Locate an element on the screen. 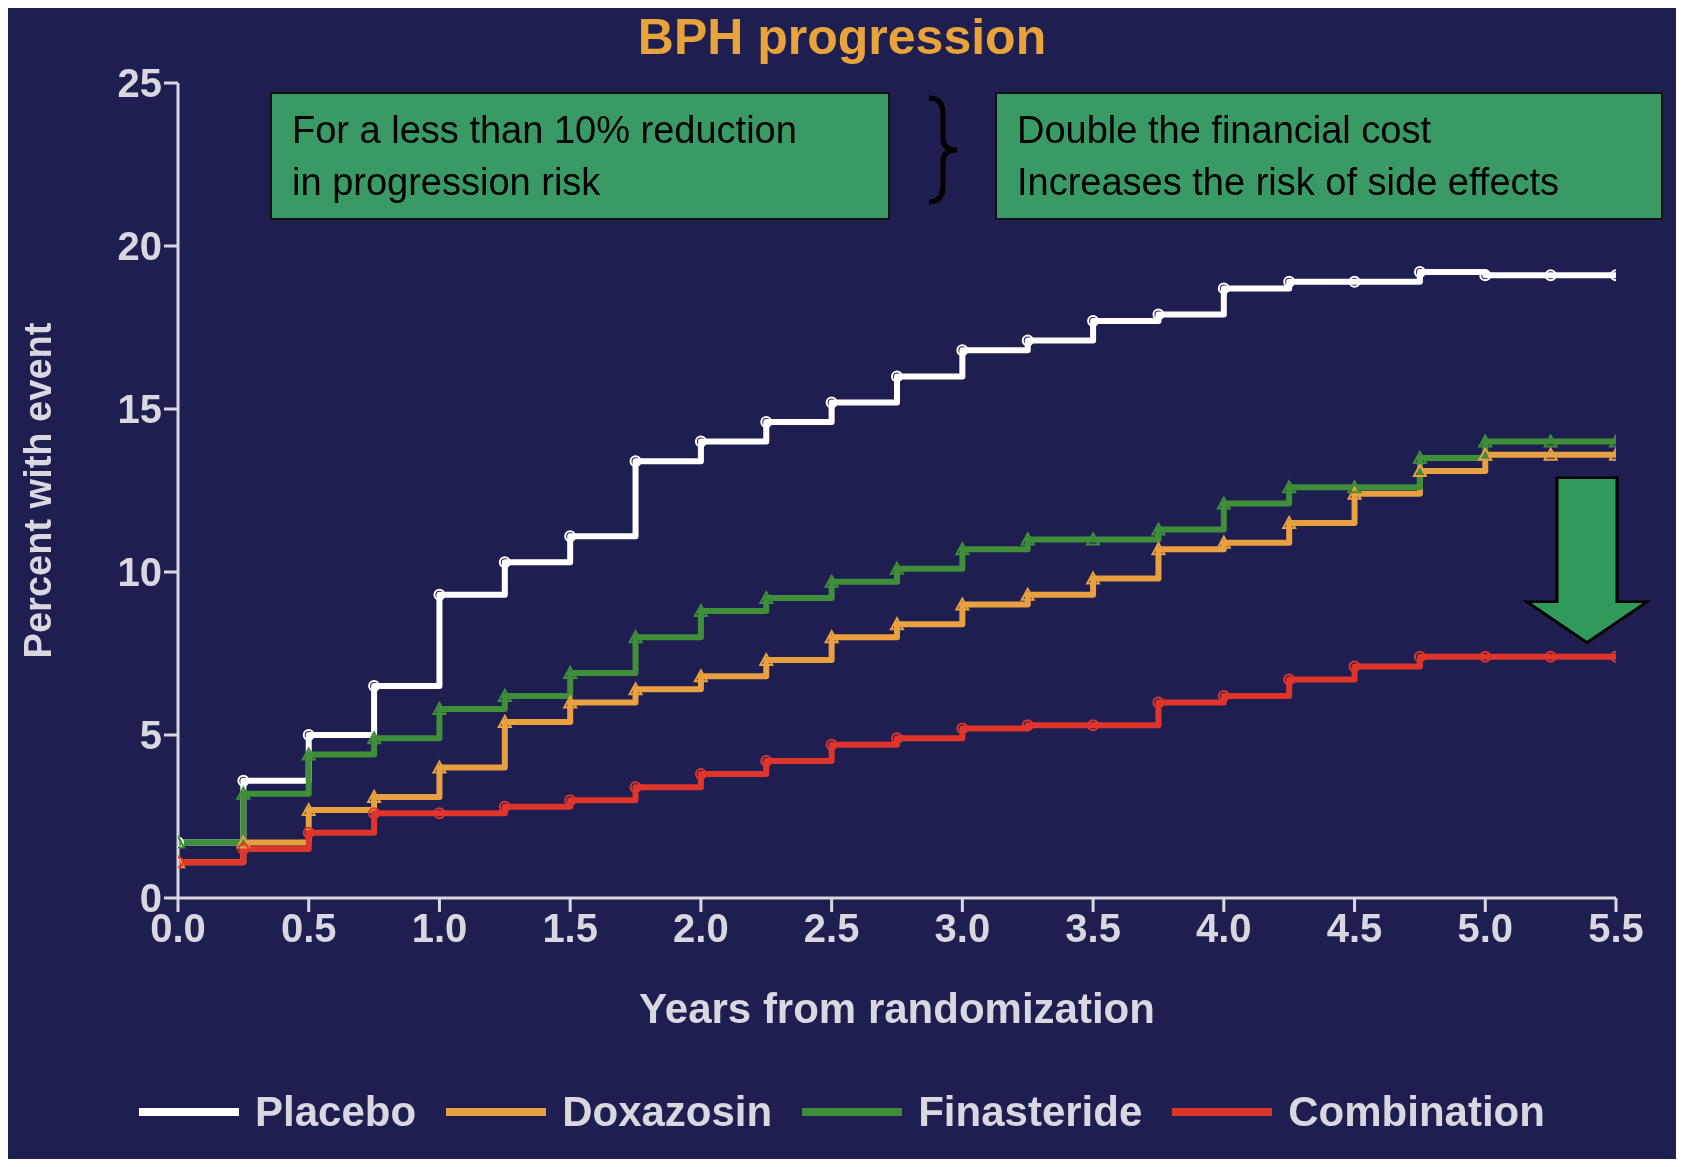  x-tick-label: 5.0 is located at coordinates (1485, 928).